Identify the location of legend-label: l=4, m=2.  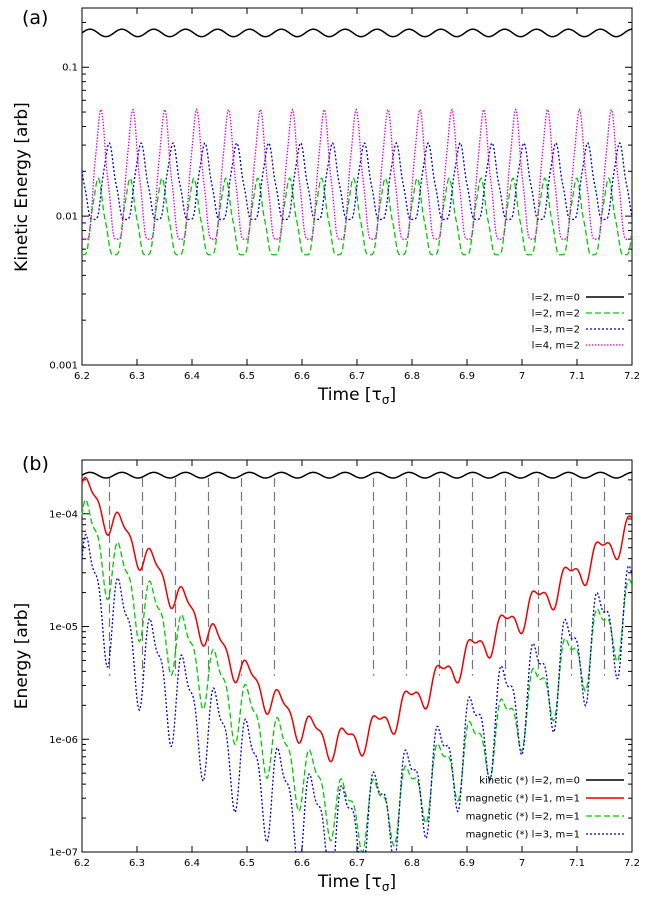
(556, 346).